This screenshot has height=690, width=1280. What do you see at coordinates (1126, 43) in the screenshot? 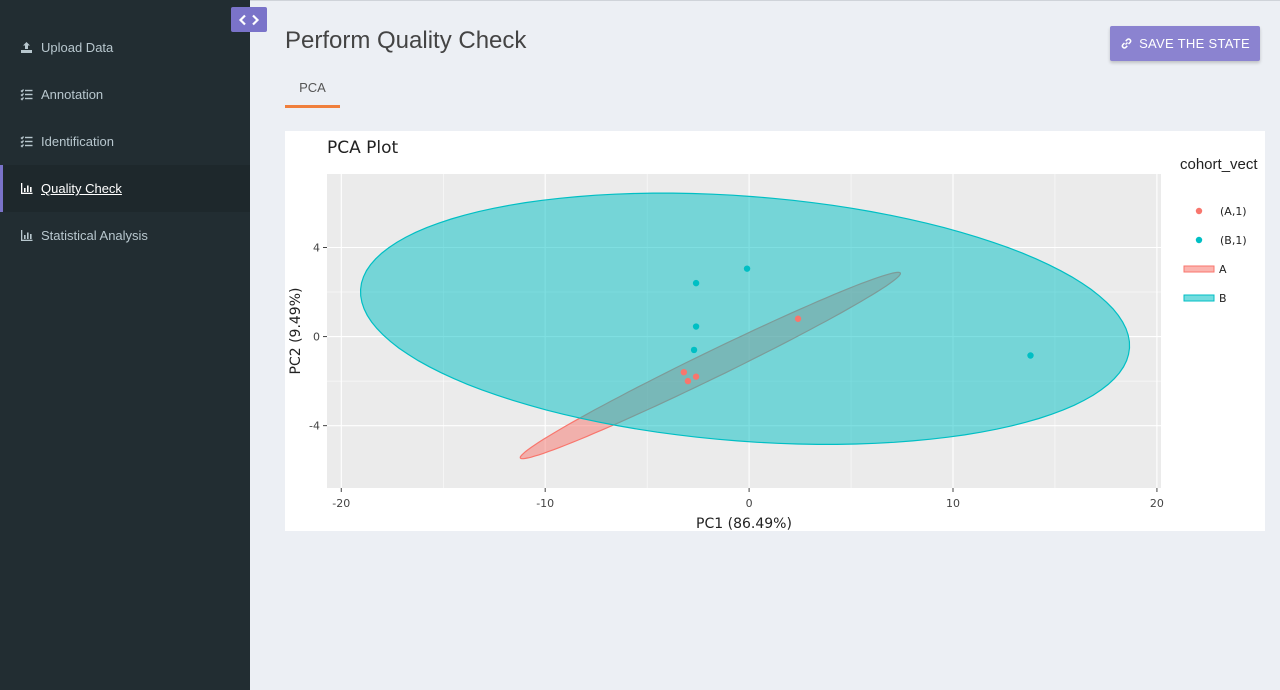
I see `link-icon` at bounding box center [1126, 43].